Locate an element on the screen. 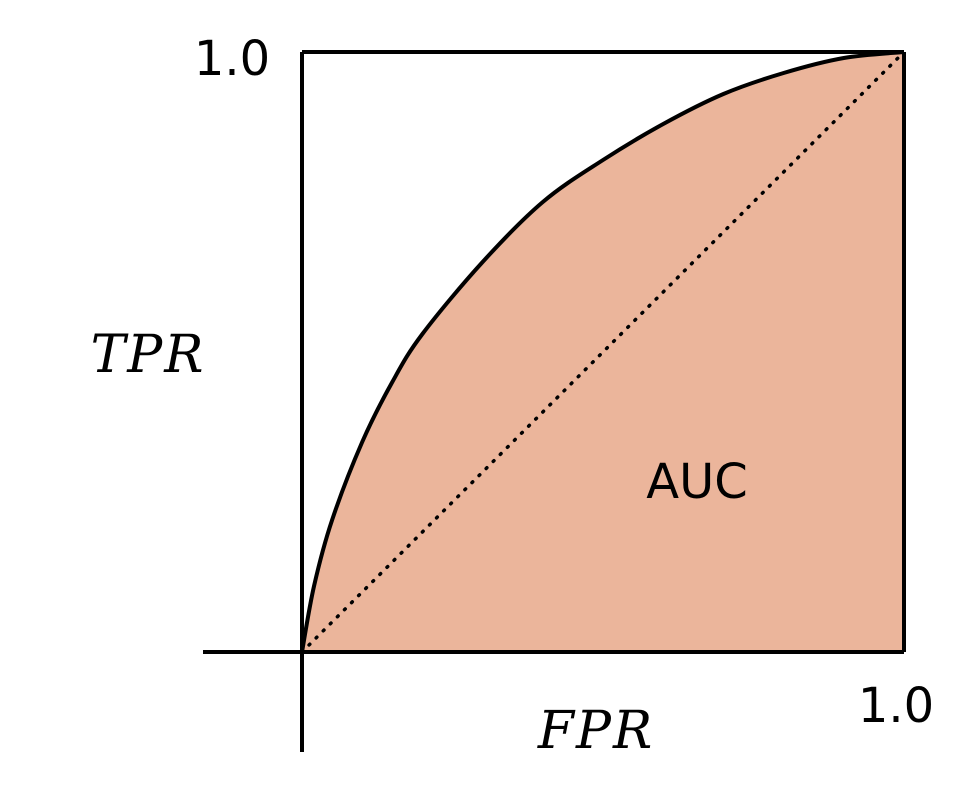  x-max-tick-label: 1.0 is located at coordinates (896, 706).